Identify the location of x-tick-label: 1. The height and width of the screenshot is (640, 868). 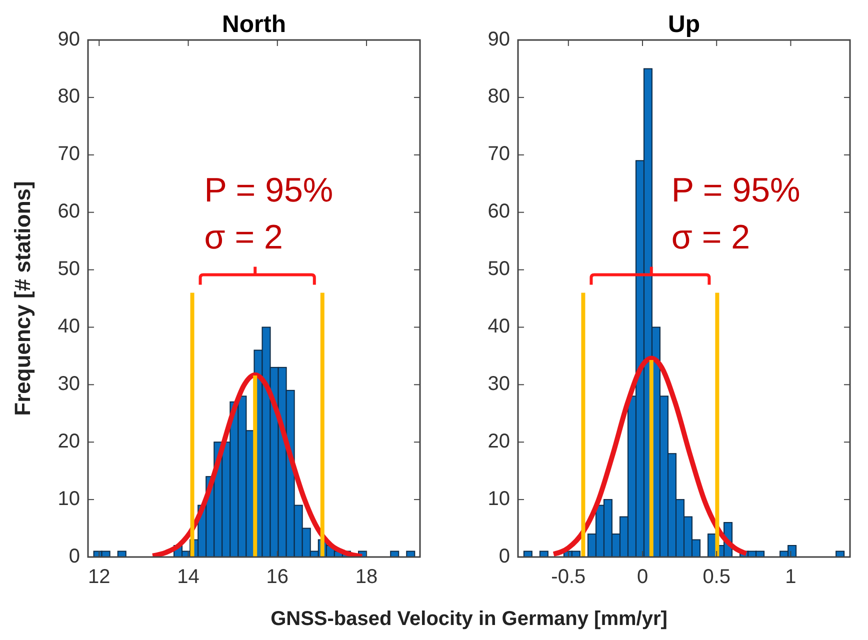
(790, 577).